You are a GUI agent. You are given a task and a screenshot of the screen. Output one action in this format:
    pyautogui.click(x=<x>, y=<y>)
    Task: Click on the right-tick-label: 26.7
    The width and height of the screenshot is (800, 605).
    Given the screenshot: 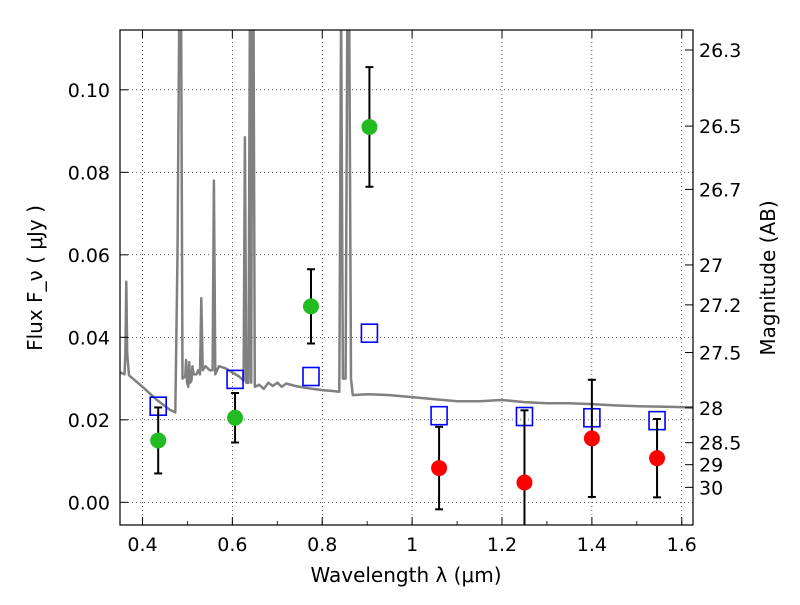 What is the action you would take?
    pyautogui.click(x=720, y=190)
    